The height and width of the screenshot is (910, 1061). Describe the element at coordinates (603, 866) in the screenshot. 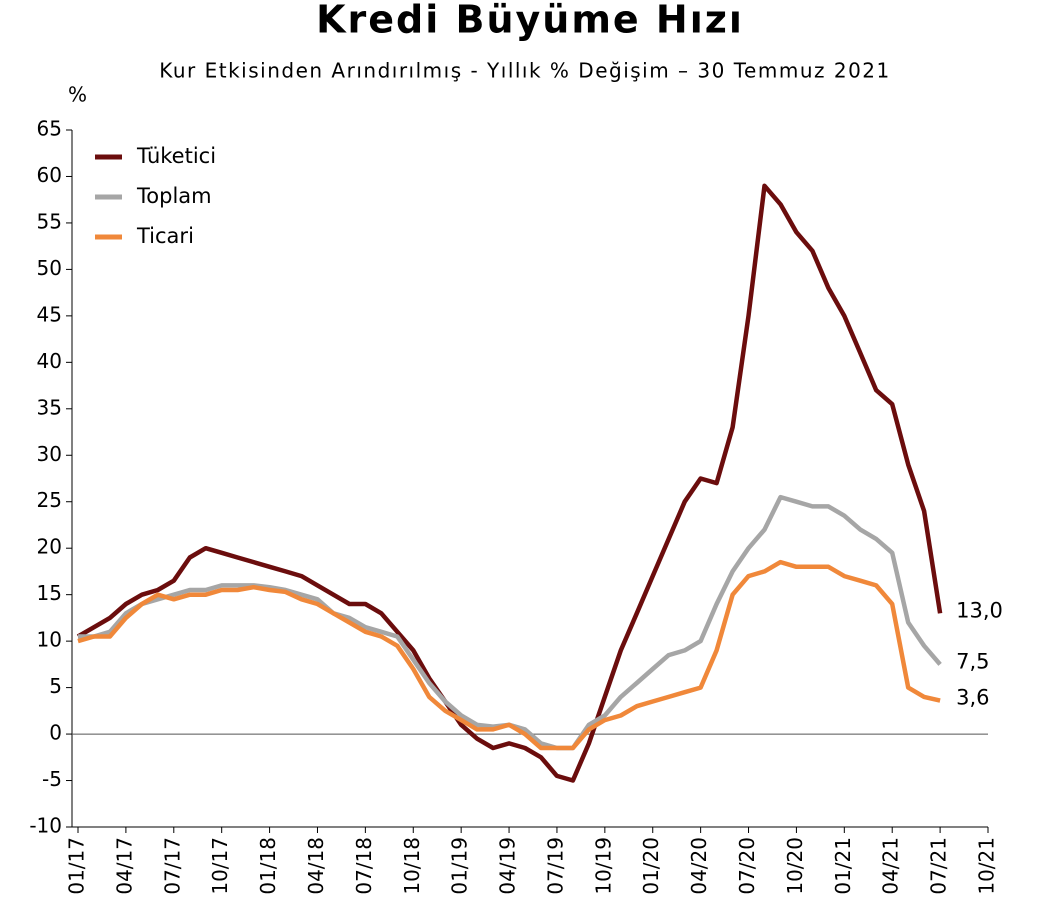

I see `x-tick-label: 10/19` at that location.